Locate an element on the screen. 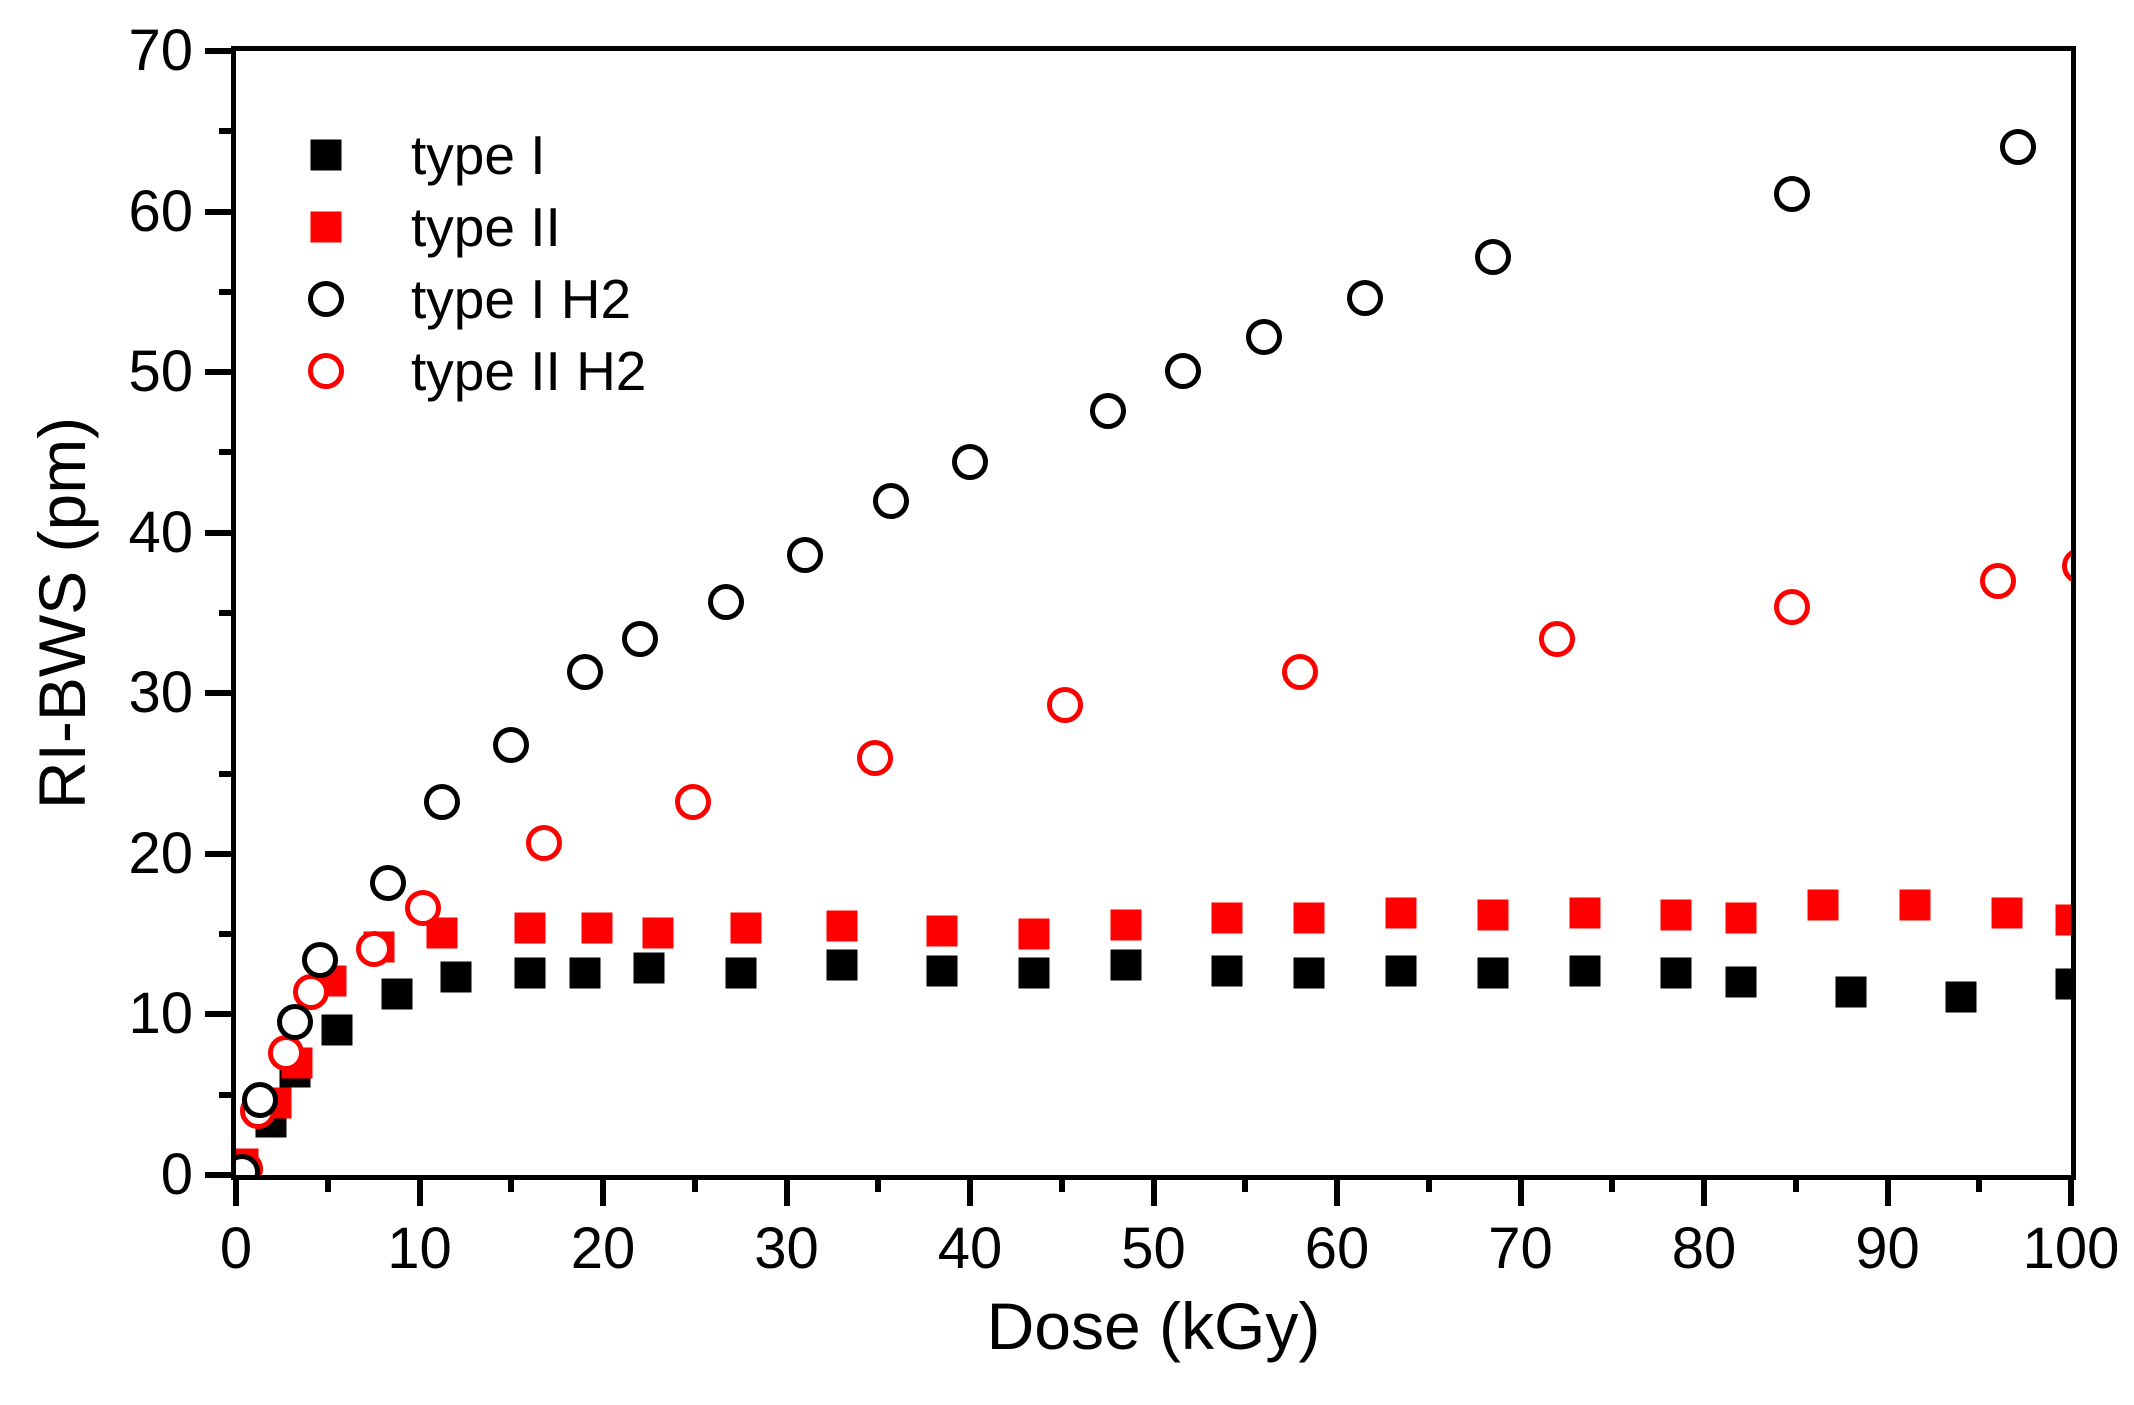  x-tick-label: 100 is located at coordinates (2071, 1248).